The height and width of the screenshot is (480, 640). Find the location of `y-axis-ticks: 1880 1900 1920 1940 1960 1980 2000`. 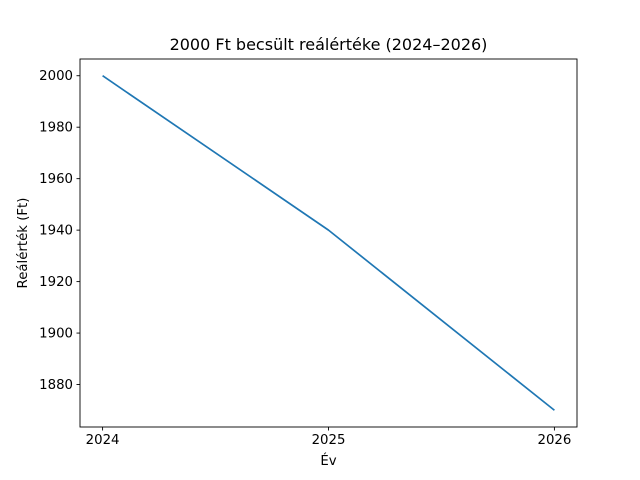

y-axis-ticks: 1880 1900 1920 1940 1960 1980 2000 is located at coordinates (59, 231).